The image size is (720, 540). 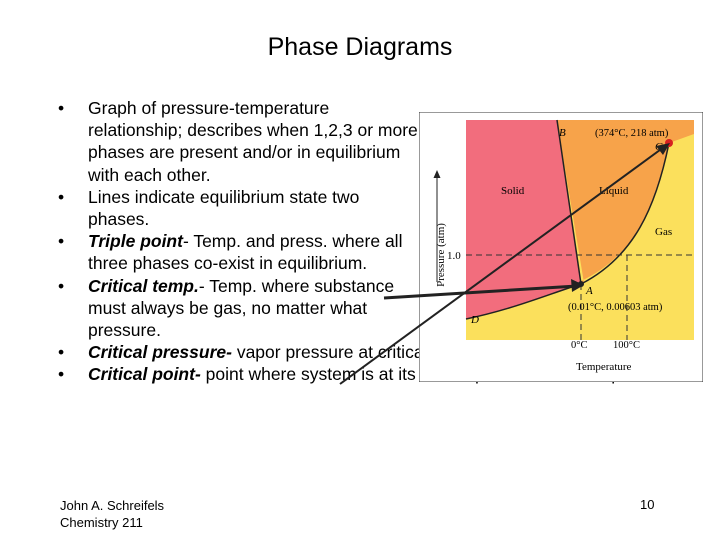 I want to click on footer-credit: John A. Schreifels Chemistry 211, so click(x=112, y=514).